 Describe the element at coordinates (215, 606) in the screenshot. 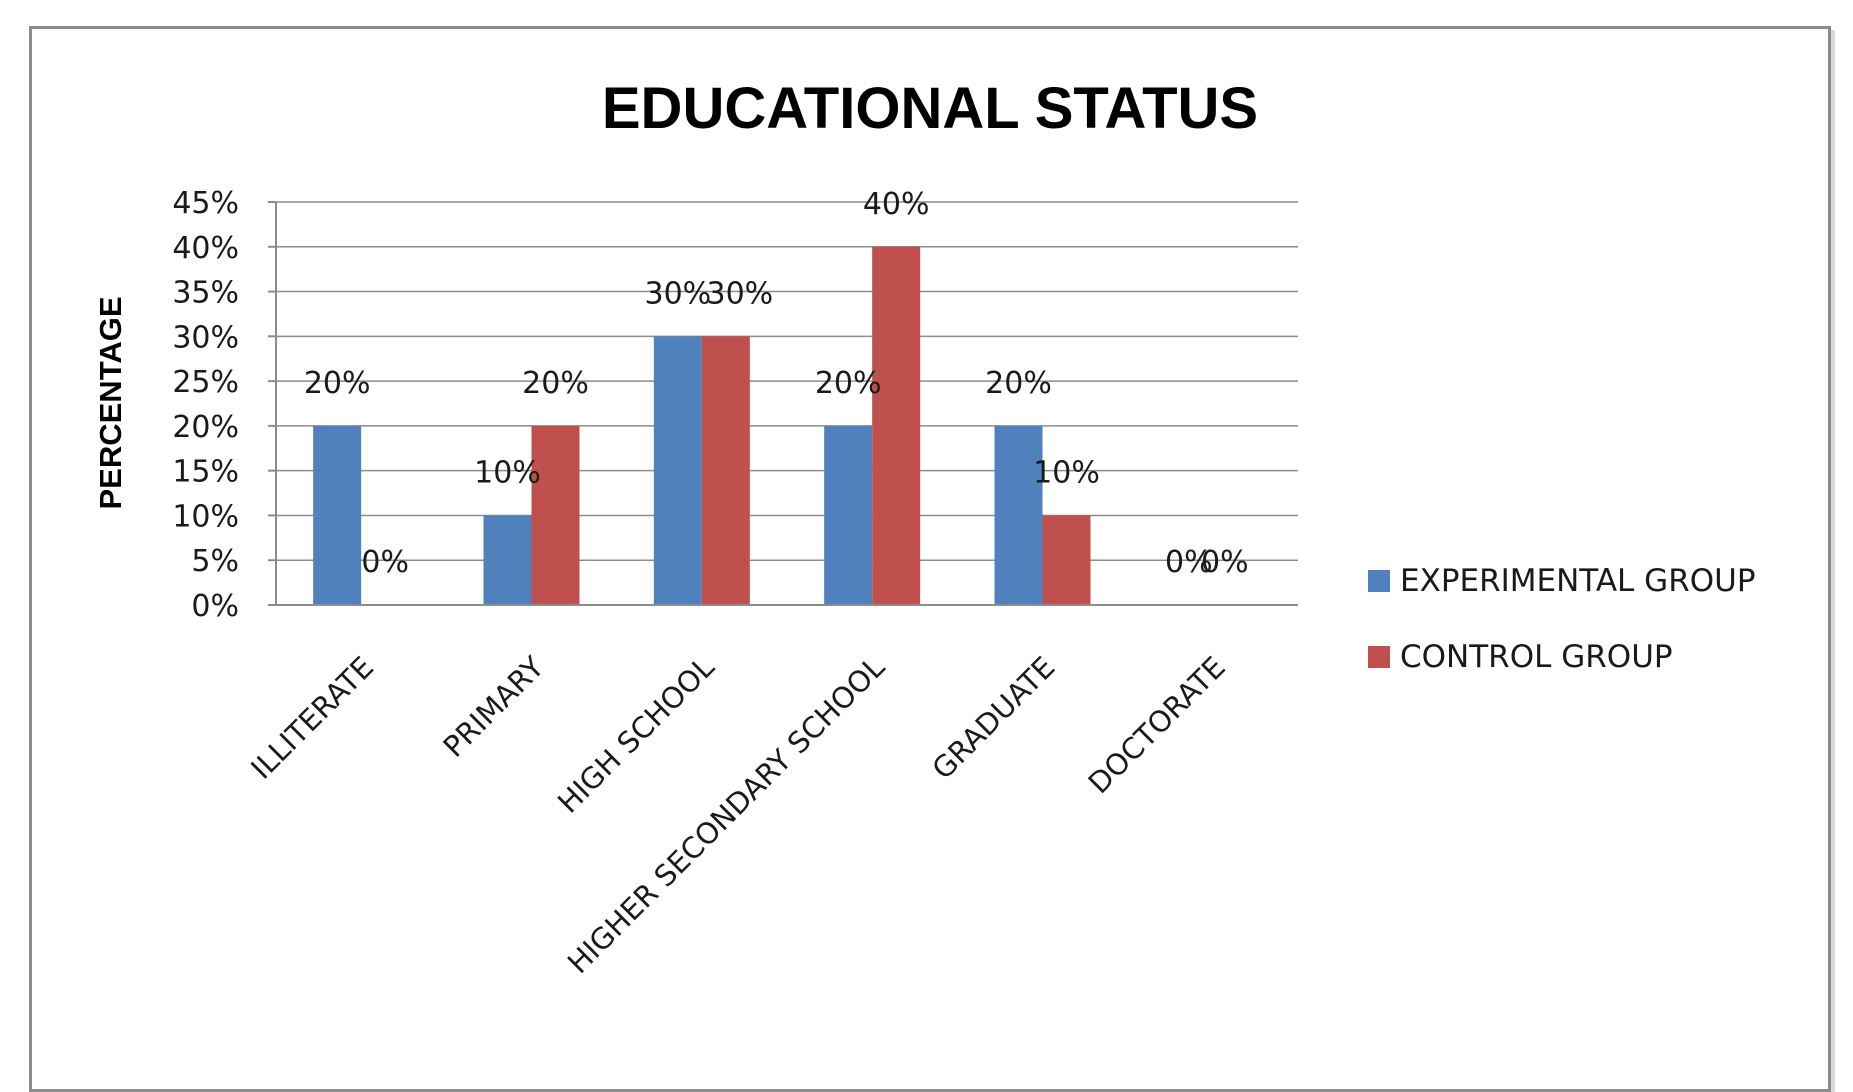

I see `y-tick-label: 0%` at that location.